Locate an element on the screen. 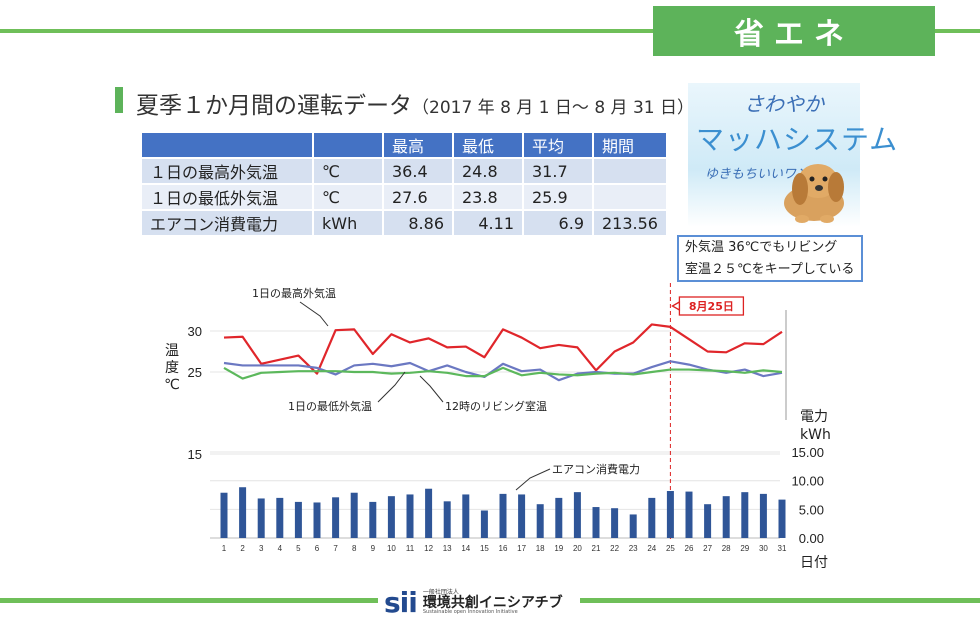 The width and height of the screenshot is (980, 641). dog-illustration-icon is located at coordinates (814, 193).